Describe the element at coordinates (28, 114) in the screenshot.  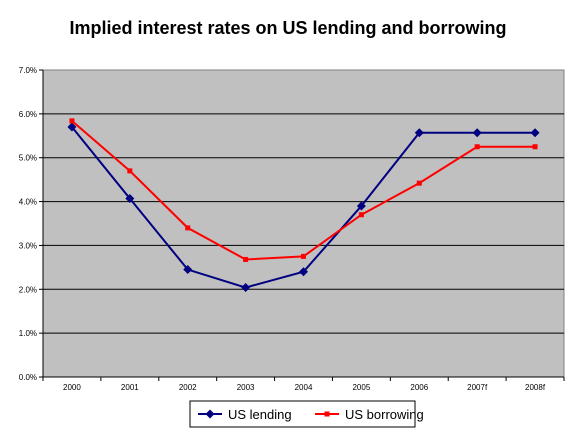
I see `y-tick-label: 6.0%` at that location.